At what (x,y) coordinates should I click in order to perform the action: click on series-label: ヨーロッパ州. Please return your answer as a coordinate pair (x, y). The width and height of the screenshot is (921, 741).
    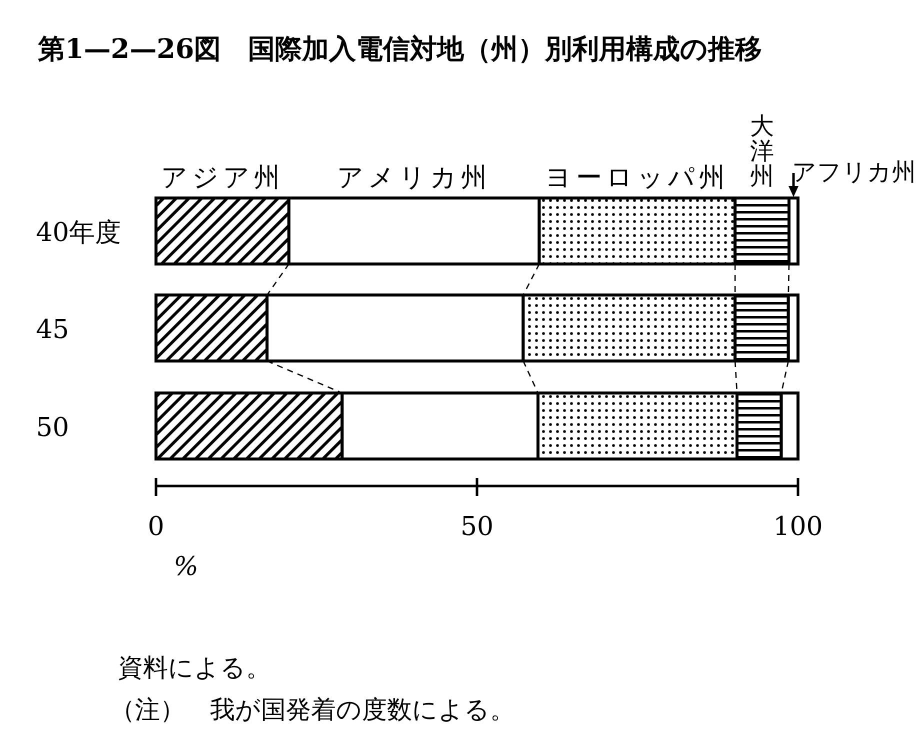
    Looking at the image, I should click on (637, 178).